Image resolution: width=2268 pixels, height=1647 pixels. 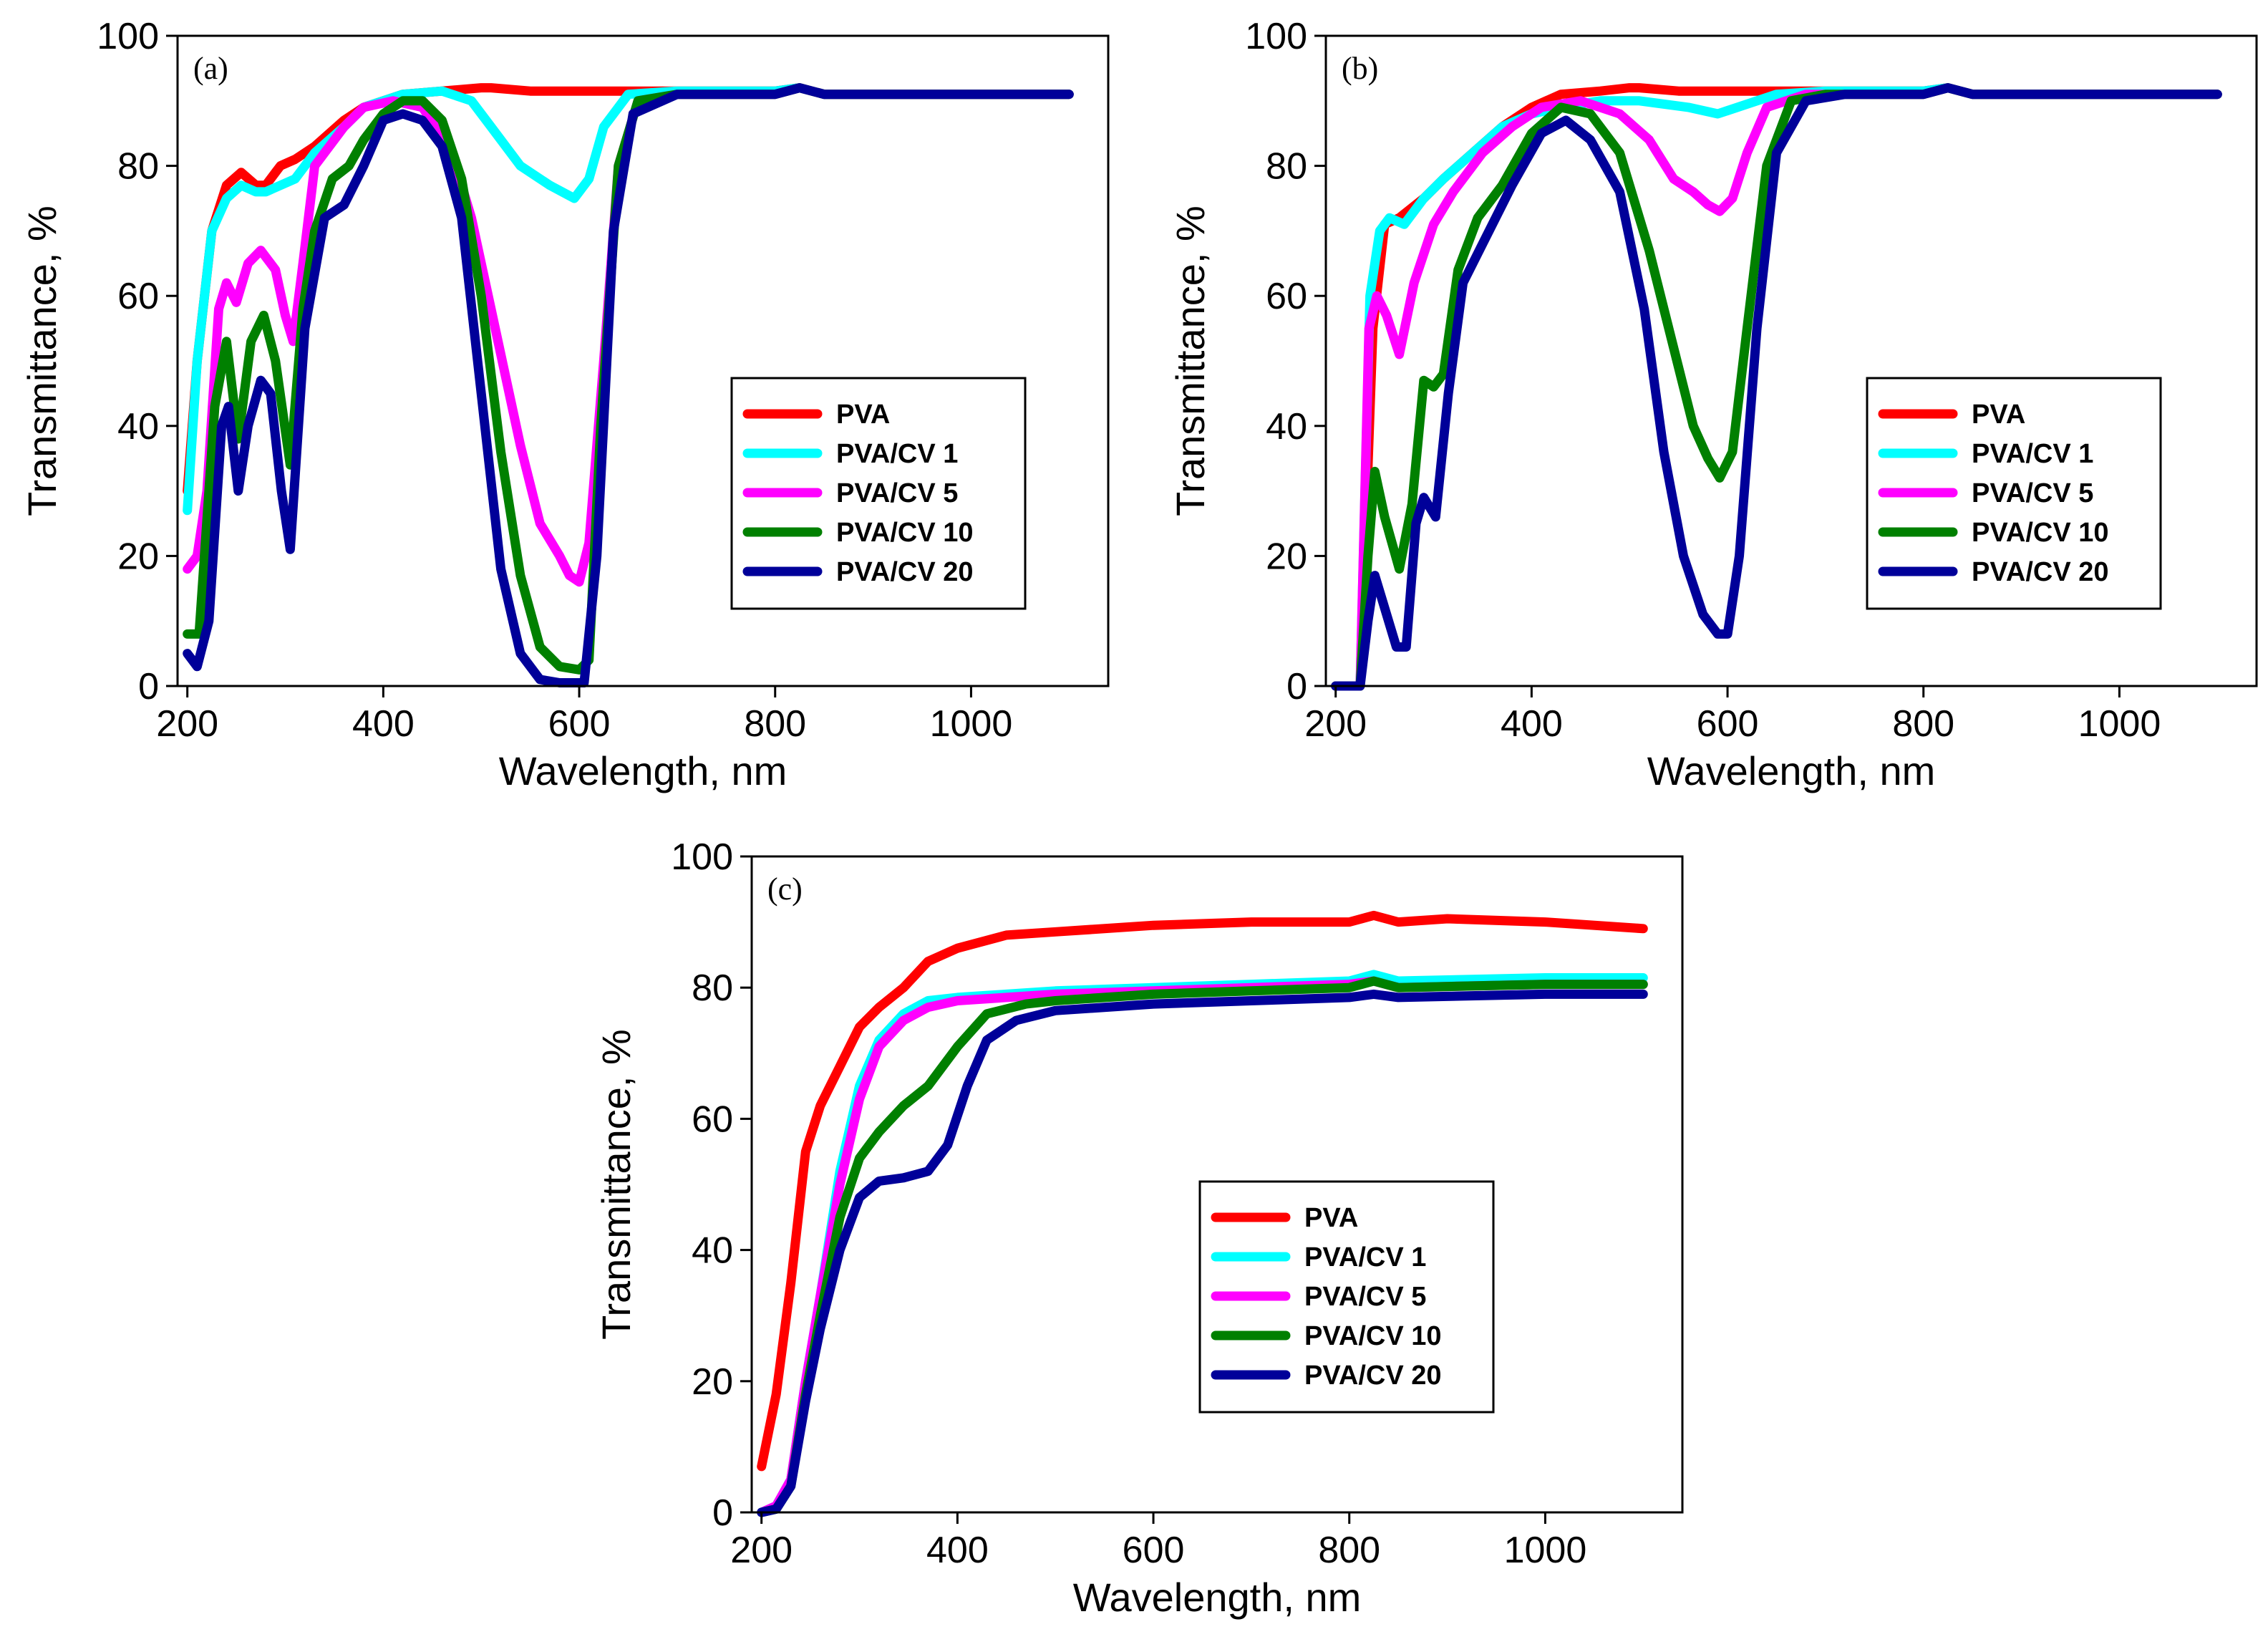 What do you see at coordinates (897, 454) in the screenshot?
I see `panel-a-legend-label-pva-cv-1: PVA/CV 1` at bounding box center [897, 454].